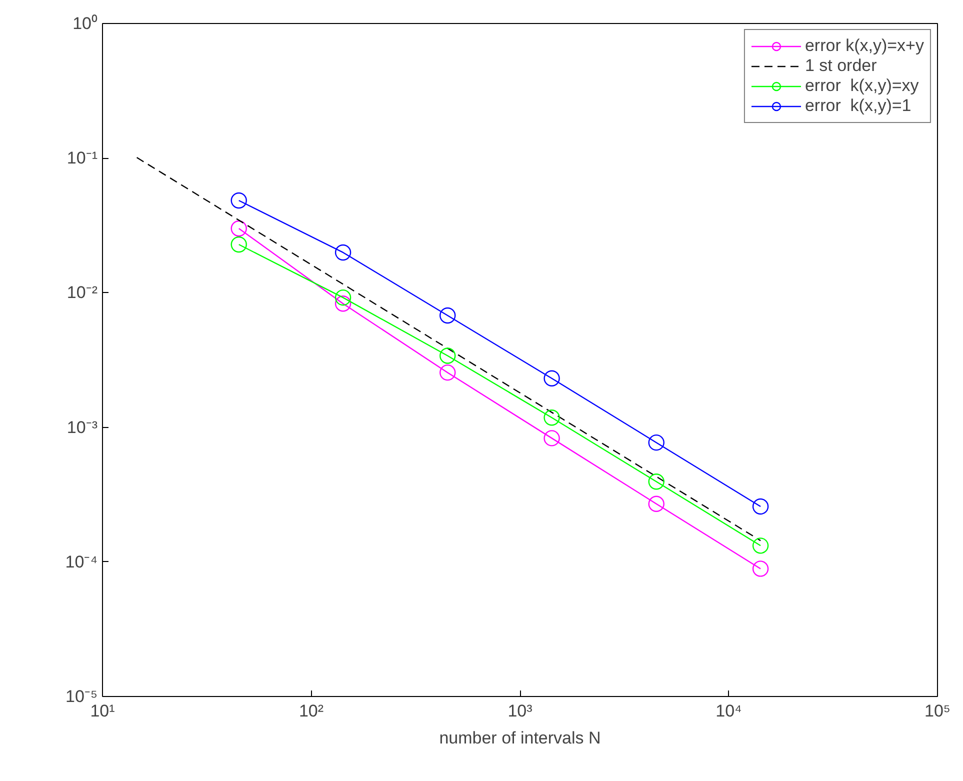 The width and height of the screenshot is (963, 781). What do you see at coordinates (82, 292) in the screenshot?
I see `y-tick-label: 10⁻²` at bounding box center [82, 292].